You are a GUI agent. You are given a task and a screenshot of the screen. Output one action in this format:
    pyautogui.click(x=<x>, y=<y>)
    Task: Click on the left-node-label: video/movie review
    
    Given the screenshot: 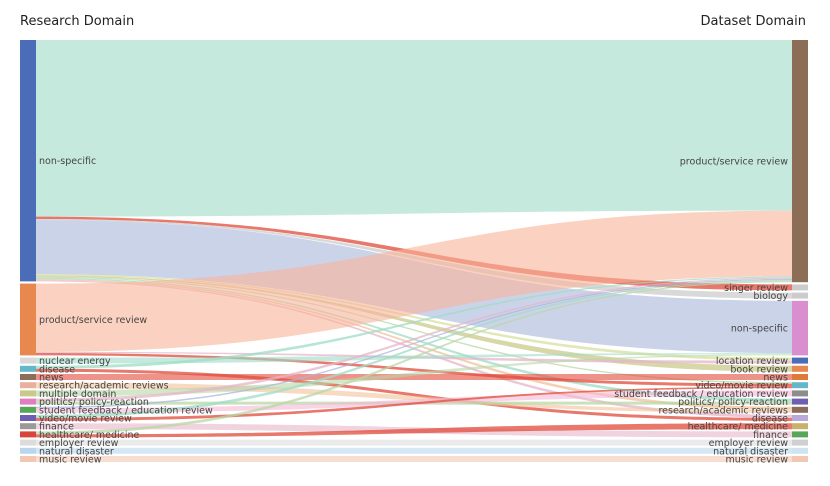 What is the action you would take?
    pyautogui.click(x=85, y=419)
    